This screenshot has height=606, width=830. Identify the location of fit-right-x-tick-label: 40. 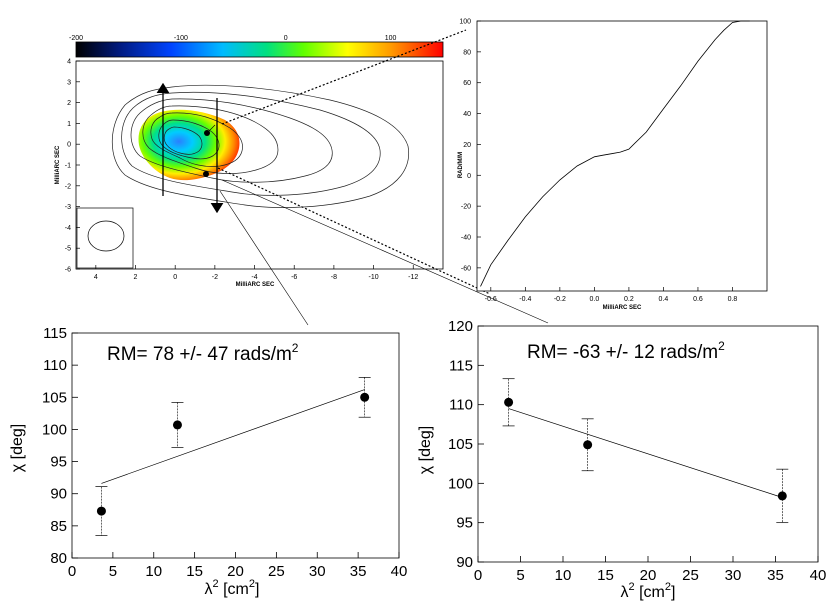
(818, 575).